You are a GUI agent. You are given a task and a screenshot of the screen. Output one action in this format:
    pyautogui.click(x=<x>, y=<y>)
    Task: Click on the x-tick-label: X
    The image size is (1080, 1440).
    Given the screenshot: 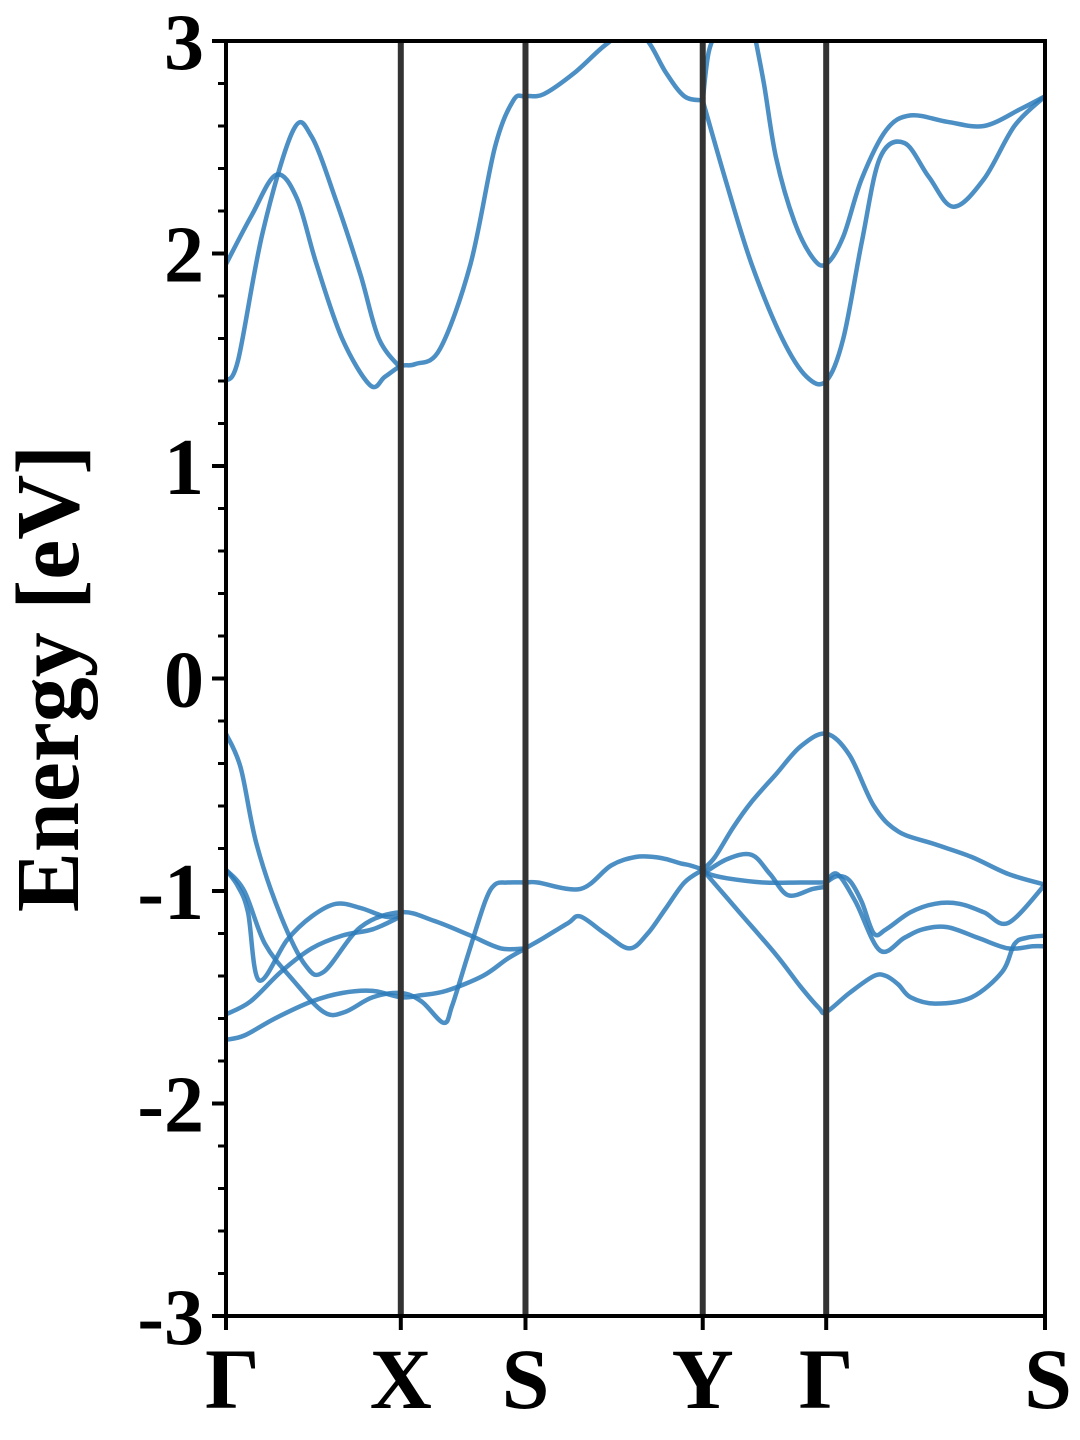 What is the action you would take?
    pyautogui.click(x=401, y=1379)
    